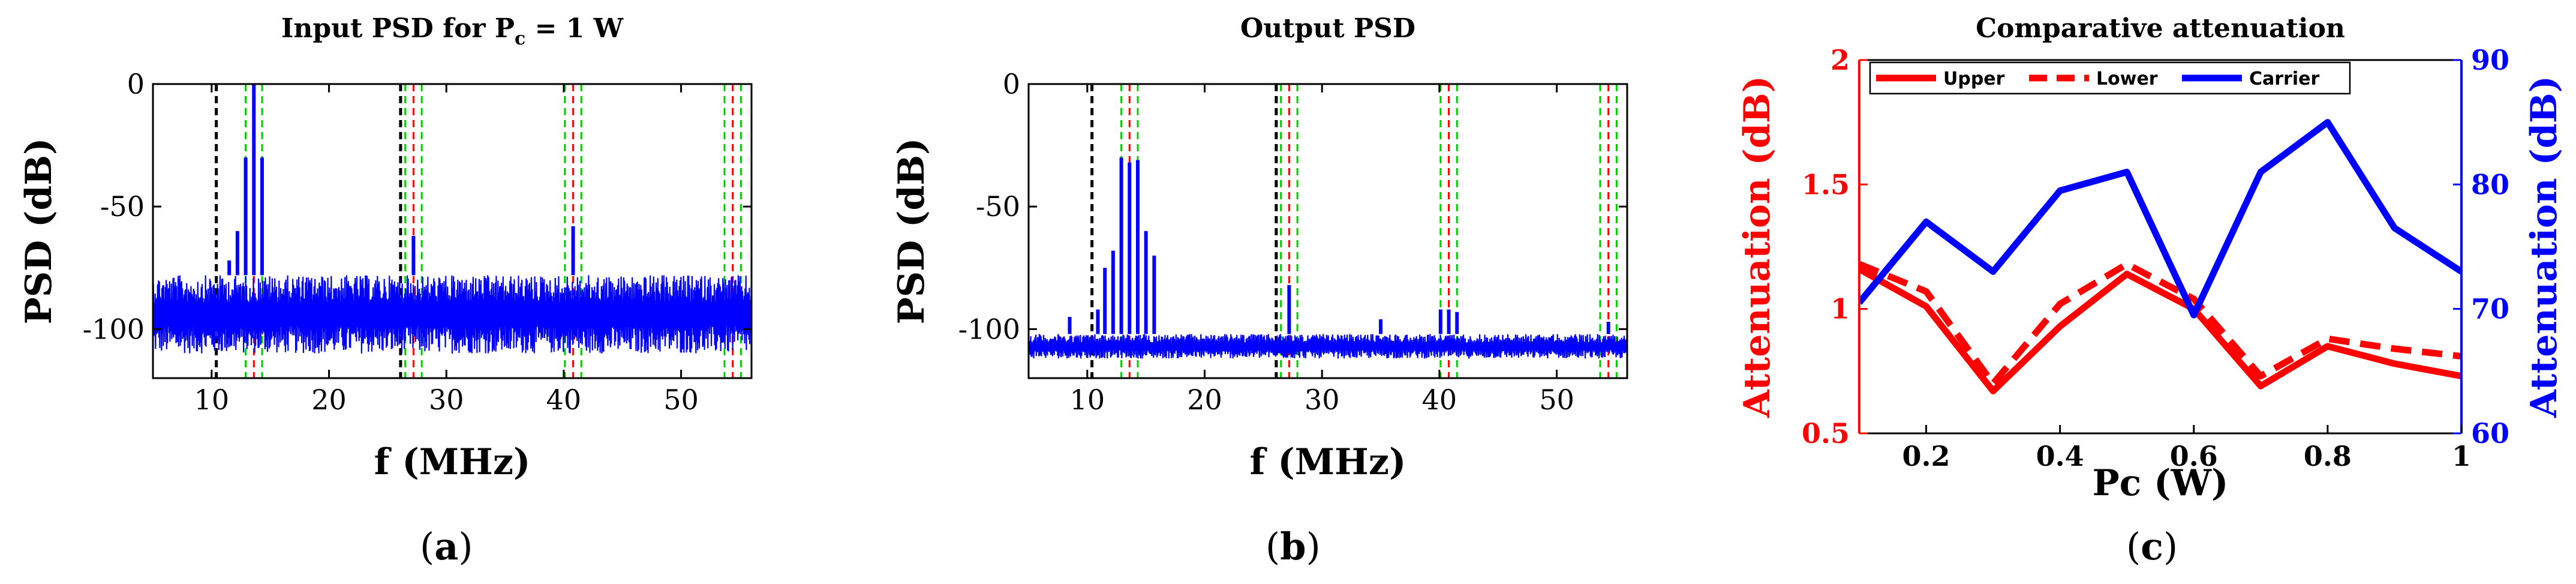 This screenshot has height=584, width=2576. What do you see at coordinates (1826, 433) in the screenshot?
I see `panel-c-y-tick-label-left: 0.5` at bounding box center [1826, 433].